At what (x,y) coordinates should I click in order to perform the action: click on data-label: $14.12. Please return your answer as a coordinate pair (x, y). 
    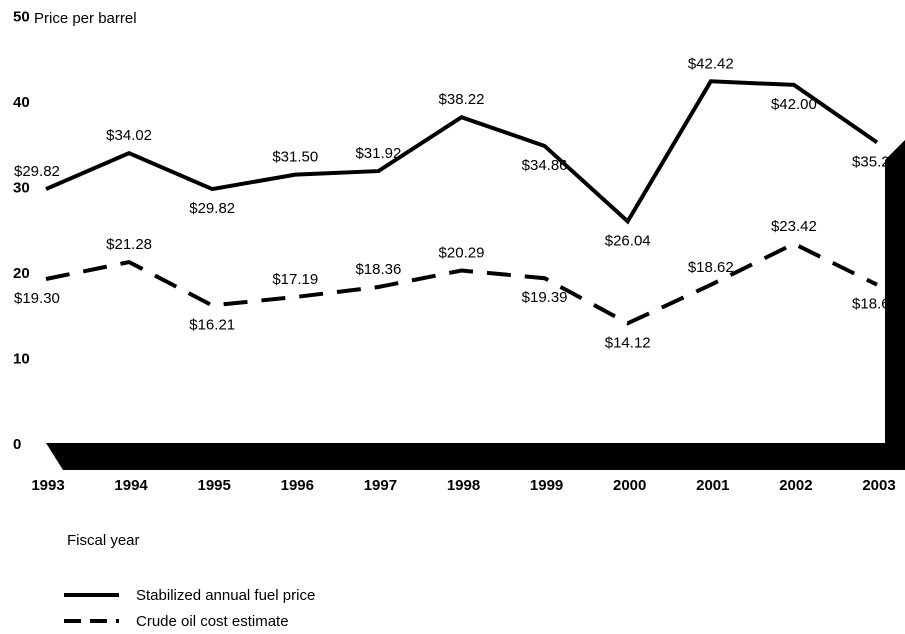
    Looking at the image, I should click on (628, 342).